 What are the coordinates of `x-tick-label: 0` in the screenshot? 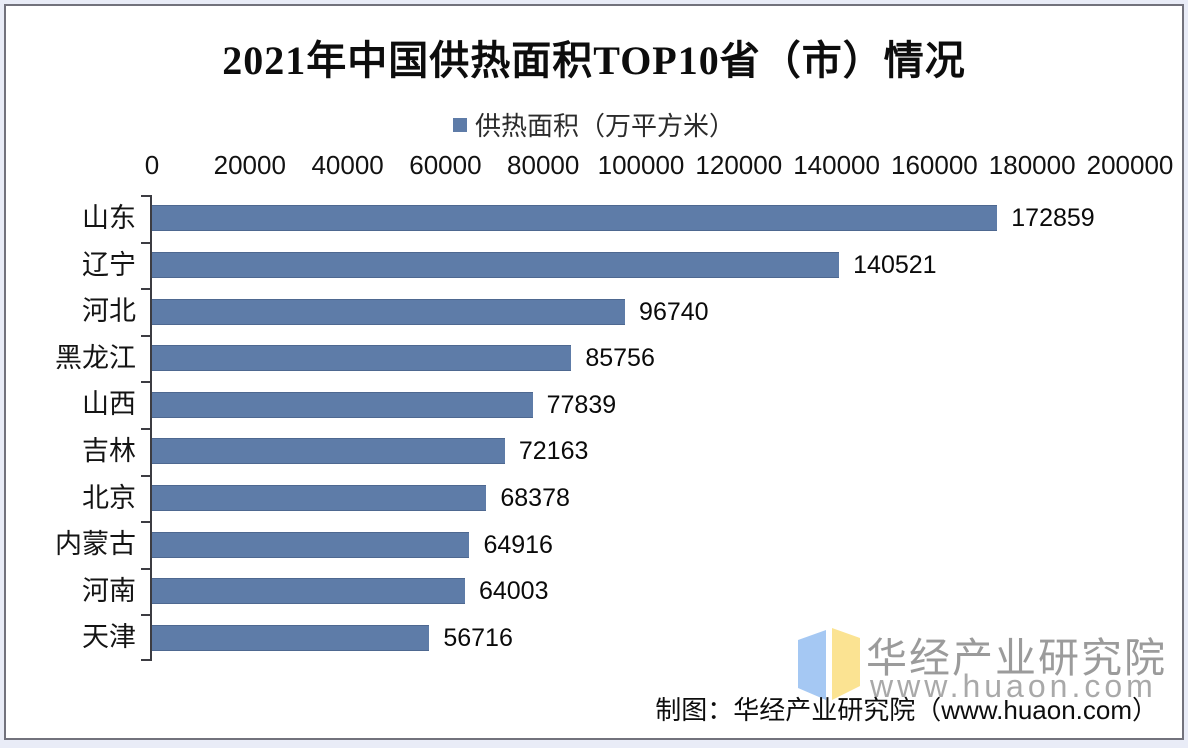 It's located at (152, 165).